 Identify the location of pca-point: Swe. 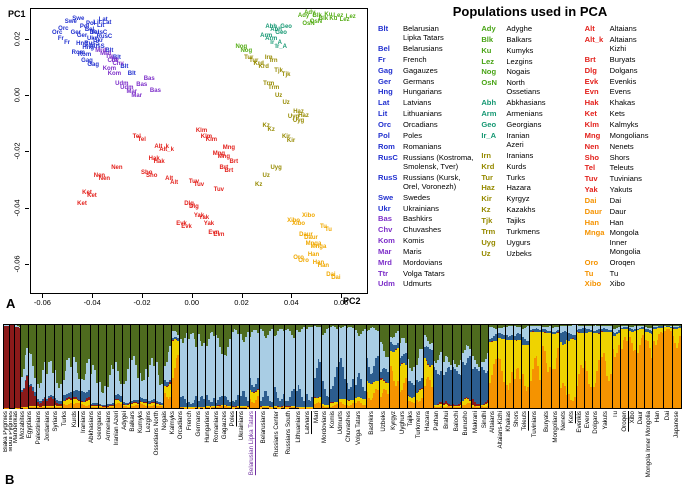
(70, 21).